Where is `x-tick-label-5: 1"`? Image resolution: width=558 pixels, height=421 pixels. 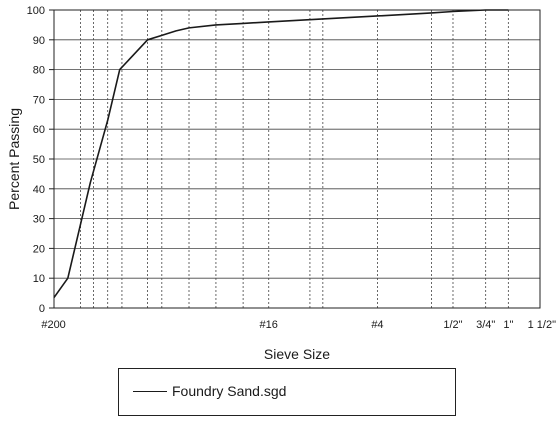 x-tick-label-5: 1" is located at coordinates (508, 325).